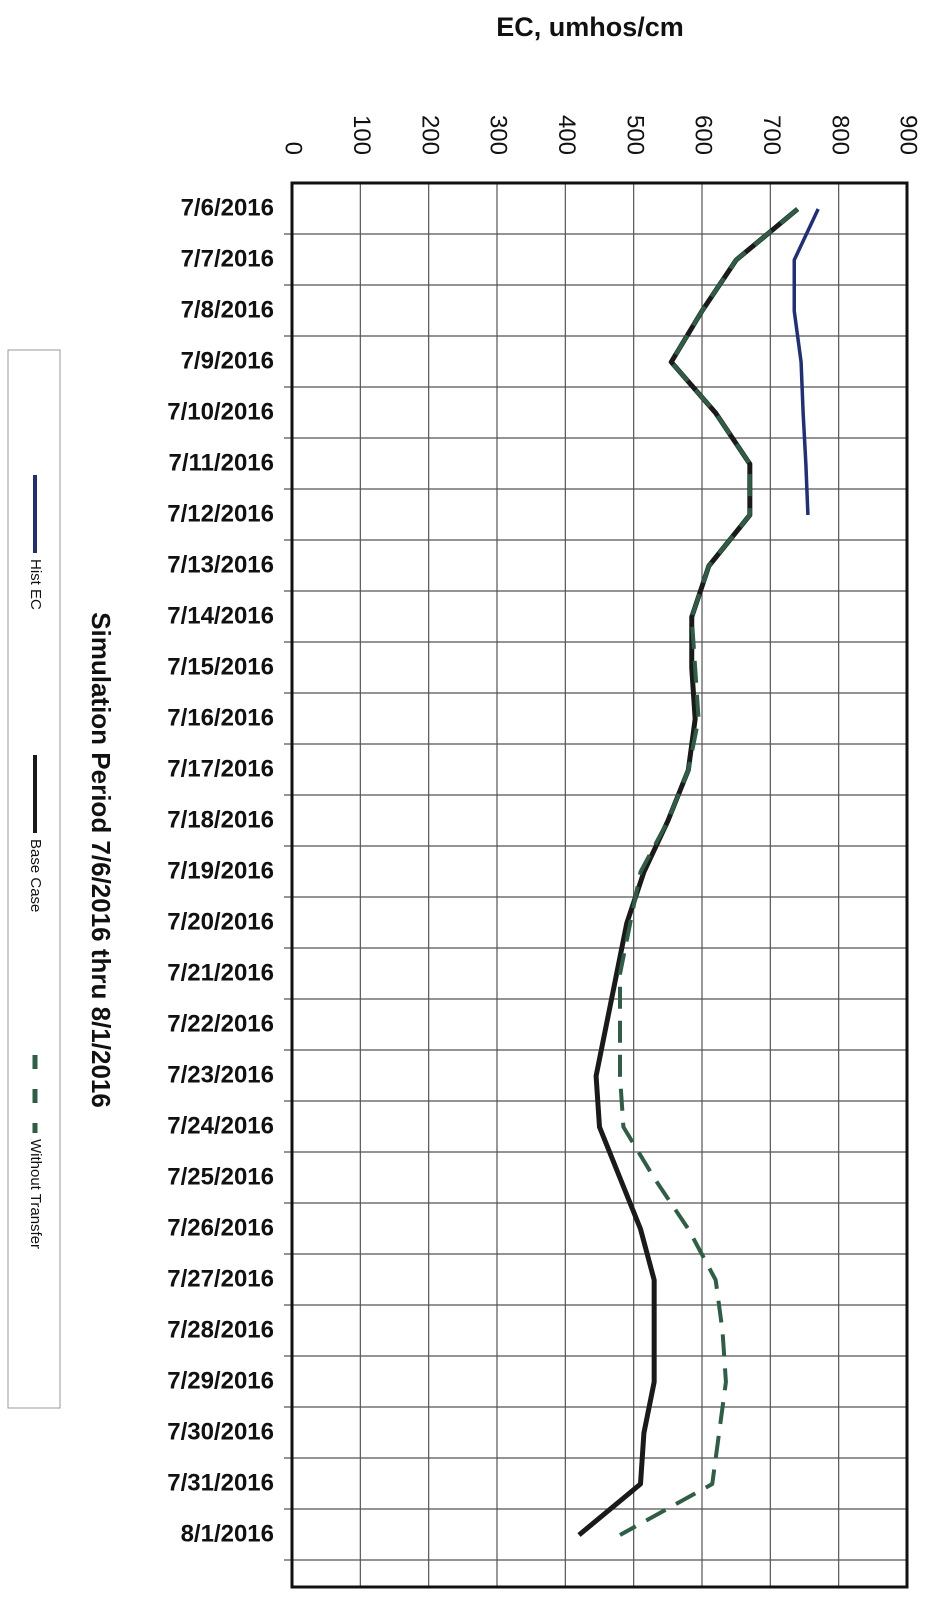 This screenshot has height=1600, width=939. Describe the element at coordinates (220, 1329) in the screenshot. I see `y-tick-label: 7/28/2016` at that location.